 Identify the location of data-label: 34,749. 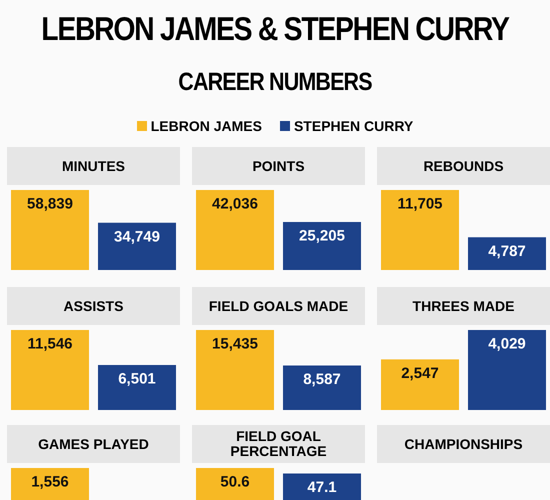
(137, 237).